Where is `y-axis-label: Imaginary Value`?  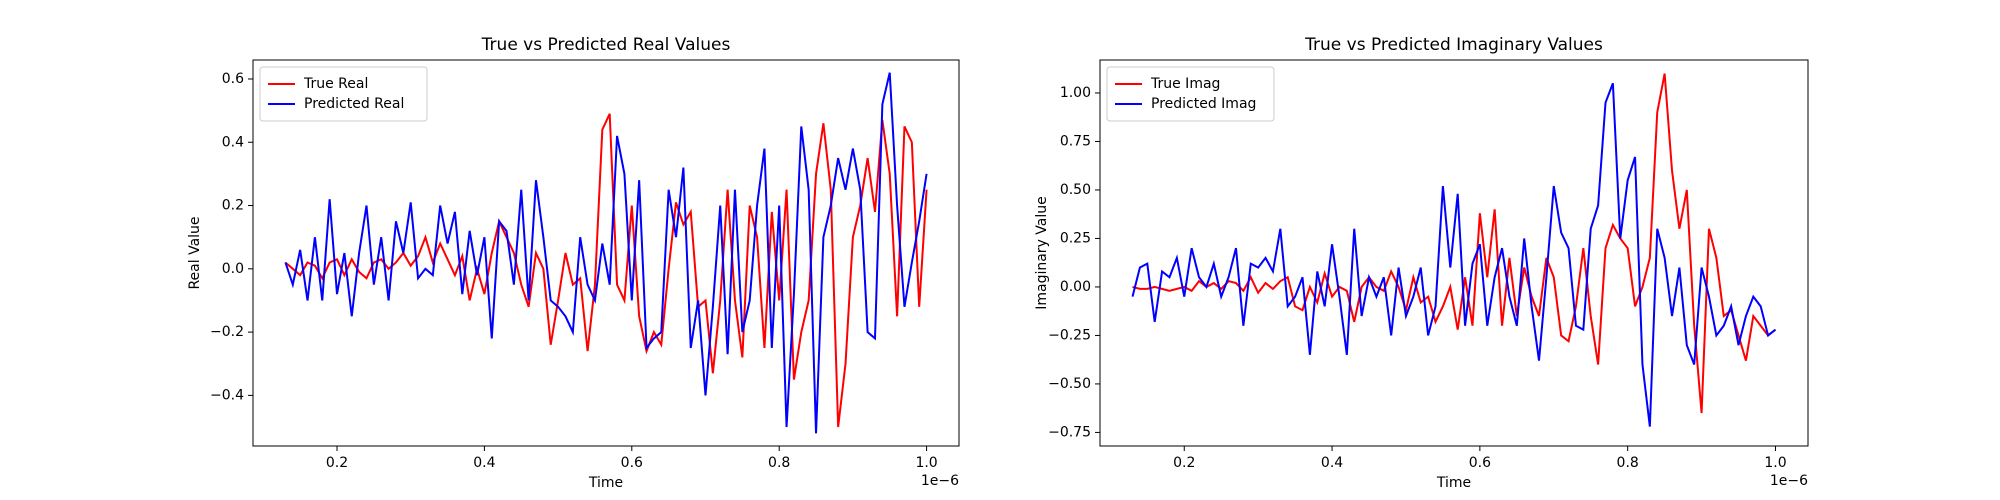
y-axis-label: Imaginary Value is located at coordinates (1042, 253).